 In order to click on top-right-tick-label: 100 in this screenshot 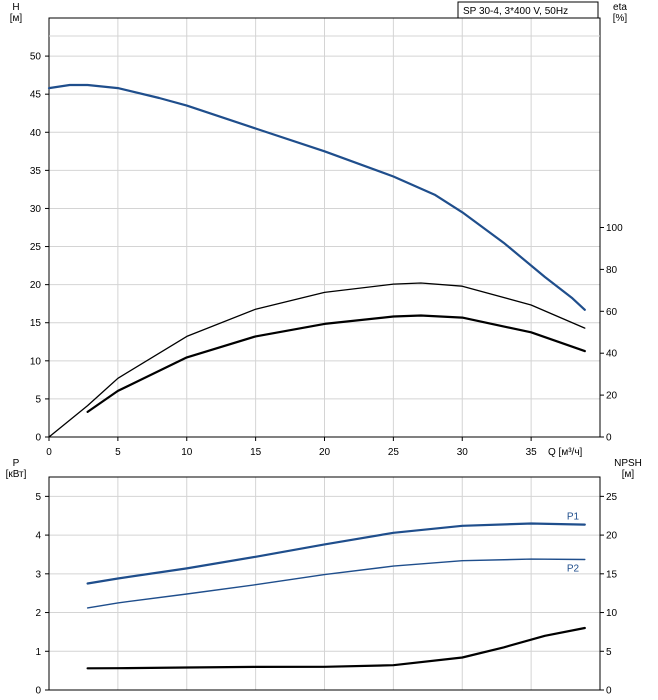, I will do `click(614, 228)`.